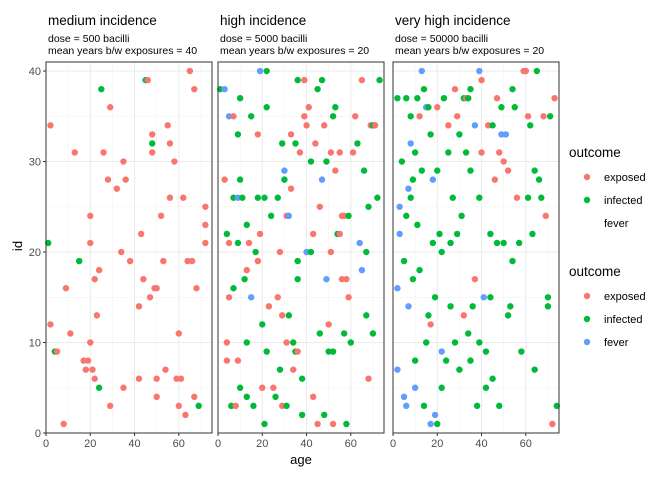 This screenshot has height=480, width=672. I want to click on legend-key, so click(587, 177).